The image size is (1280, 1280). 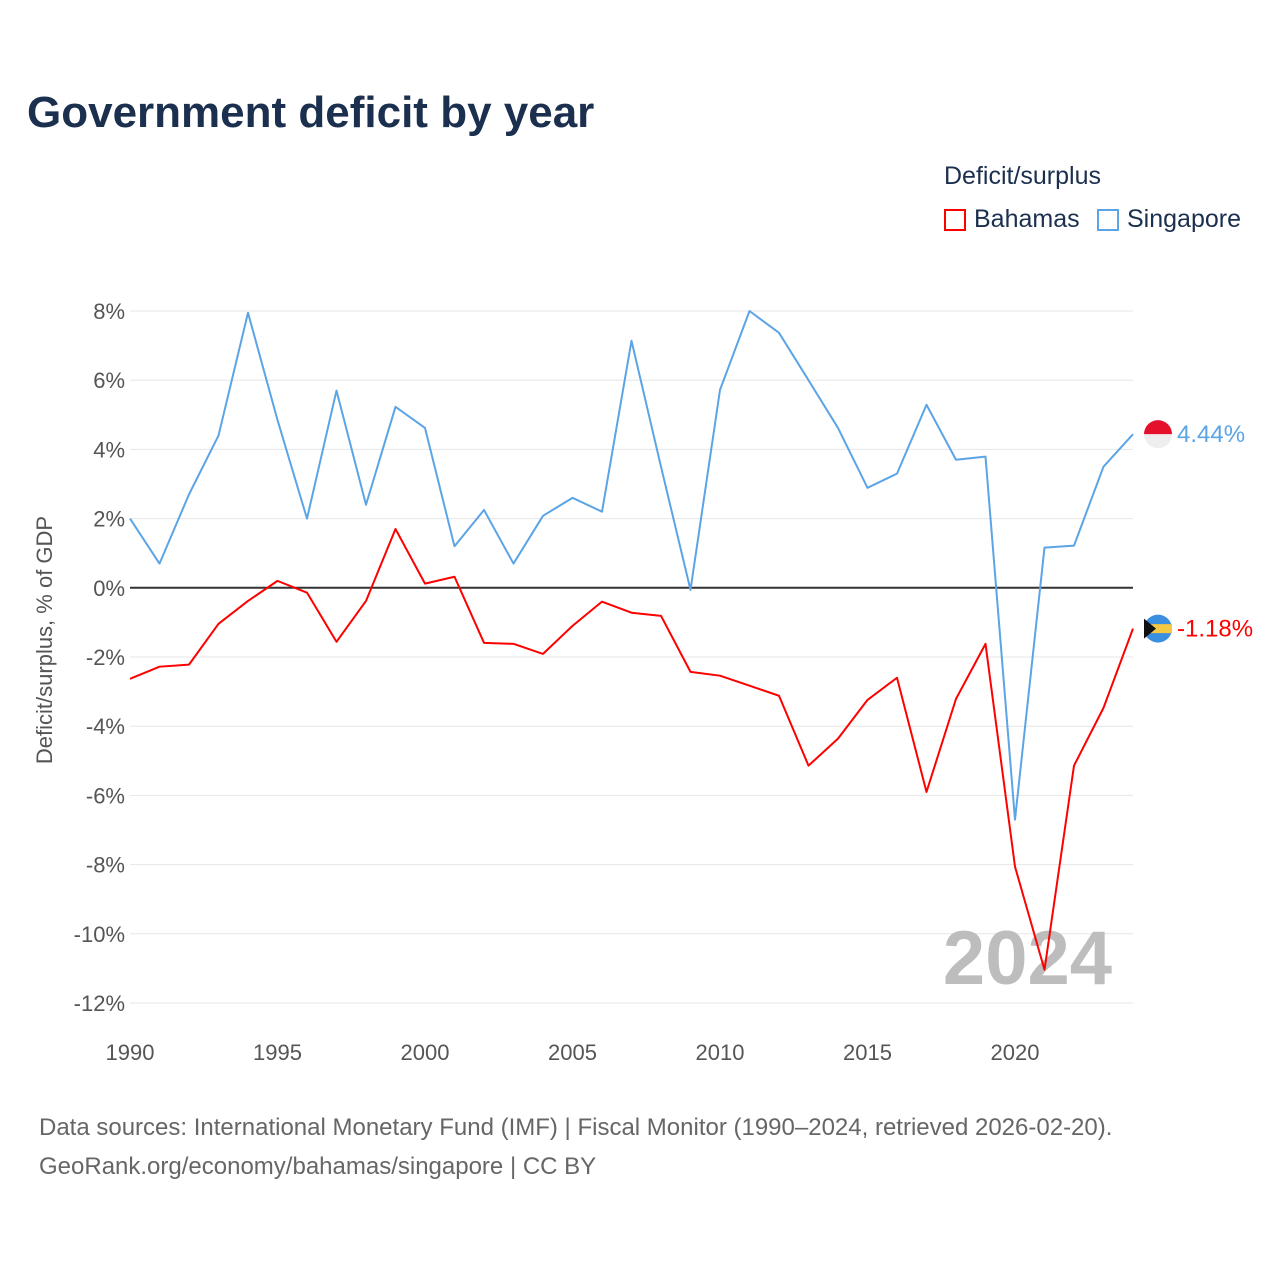 What do you see at coordinates (720, 1052) in the screenshot?
I see `x-tick-label: 2010` at bounding box center [720, 1052].